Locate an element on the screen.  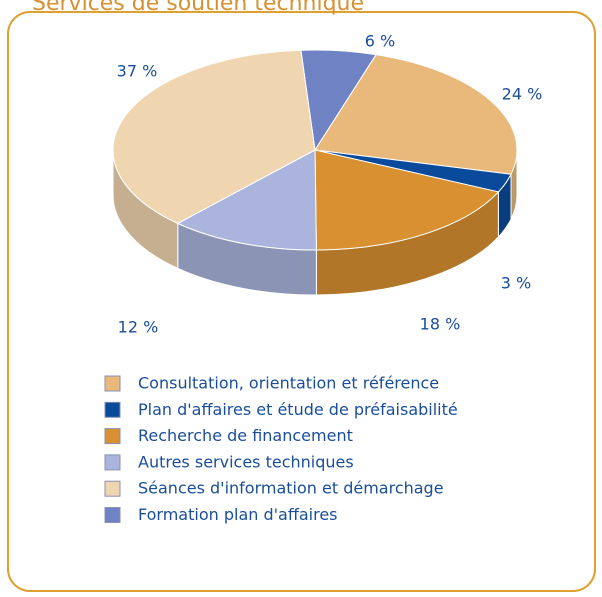
value-label: 24 % is located at coordinates (522, 94).